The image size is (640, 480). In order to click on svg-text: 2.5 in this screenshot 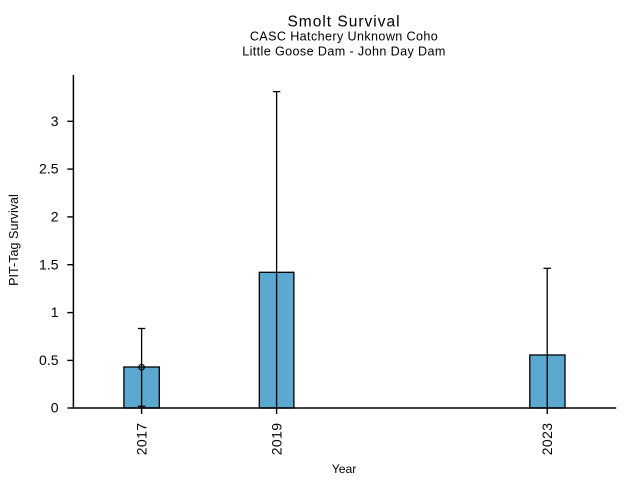, I will do `click(49, 169)`.